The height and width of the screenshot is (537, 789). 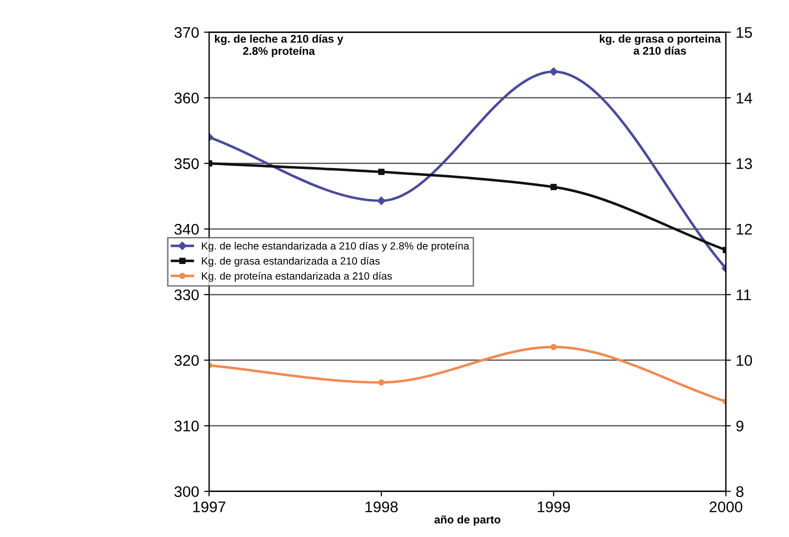 What do you see at coordinates (186, 164) in the screenshot?
I see `y-tick-label: 350` at bounding box center [186, 164].